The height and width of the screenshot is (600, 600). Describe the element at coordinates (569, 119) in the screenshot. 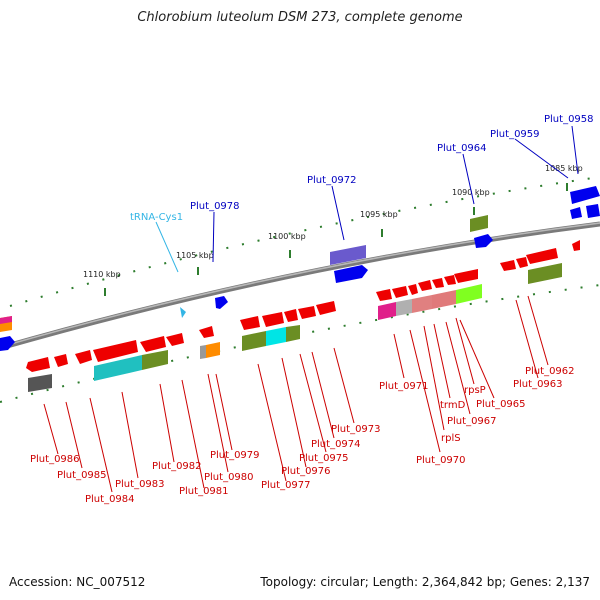

I see `gene-label: Plut_0958` at that location.